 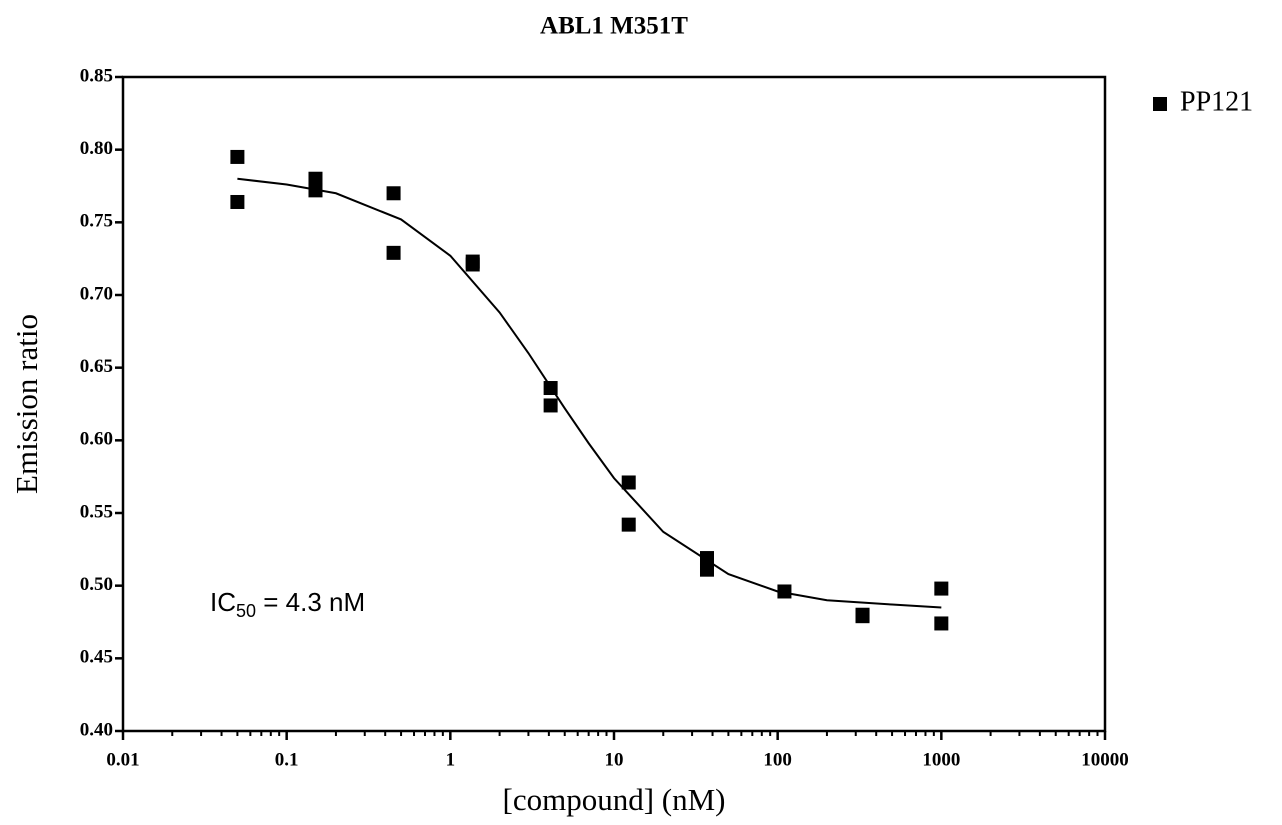 I want to click on y-tick-label: 0.40, so click(x=96, y=729).